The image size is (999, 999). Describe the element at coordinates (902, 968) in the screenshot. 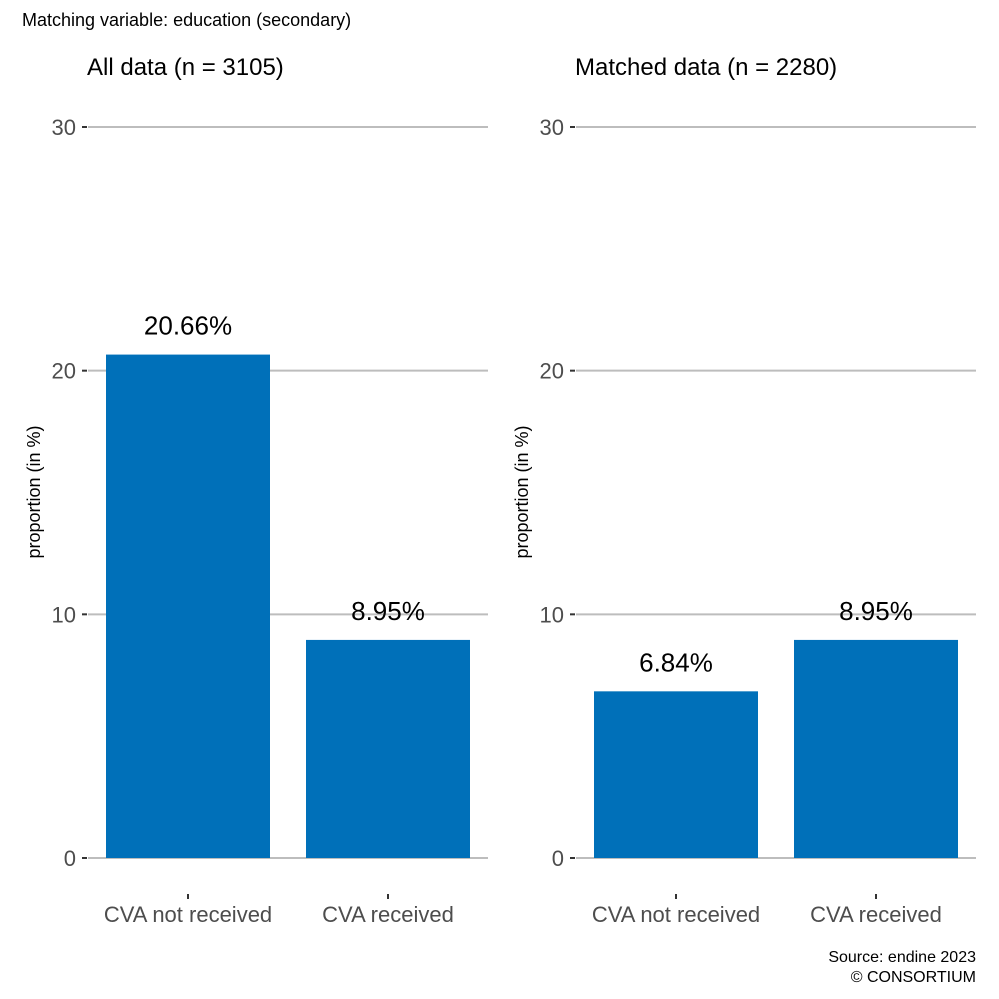

I see `source-caption: Source: endine 2023 © CONSORTIUM` at that location.